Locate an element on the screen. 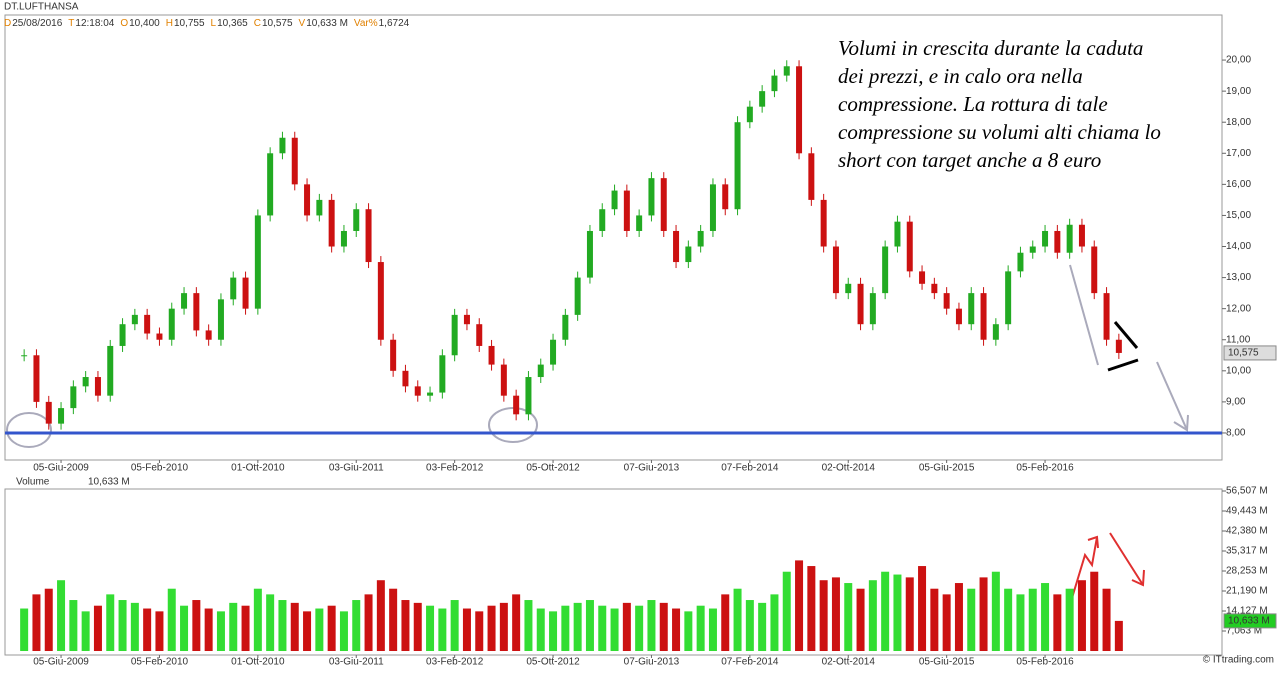  y-tick-label: 21,190 M is located at coordinates (1247, 591).